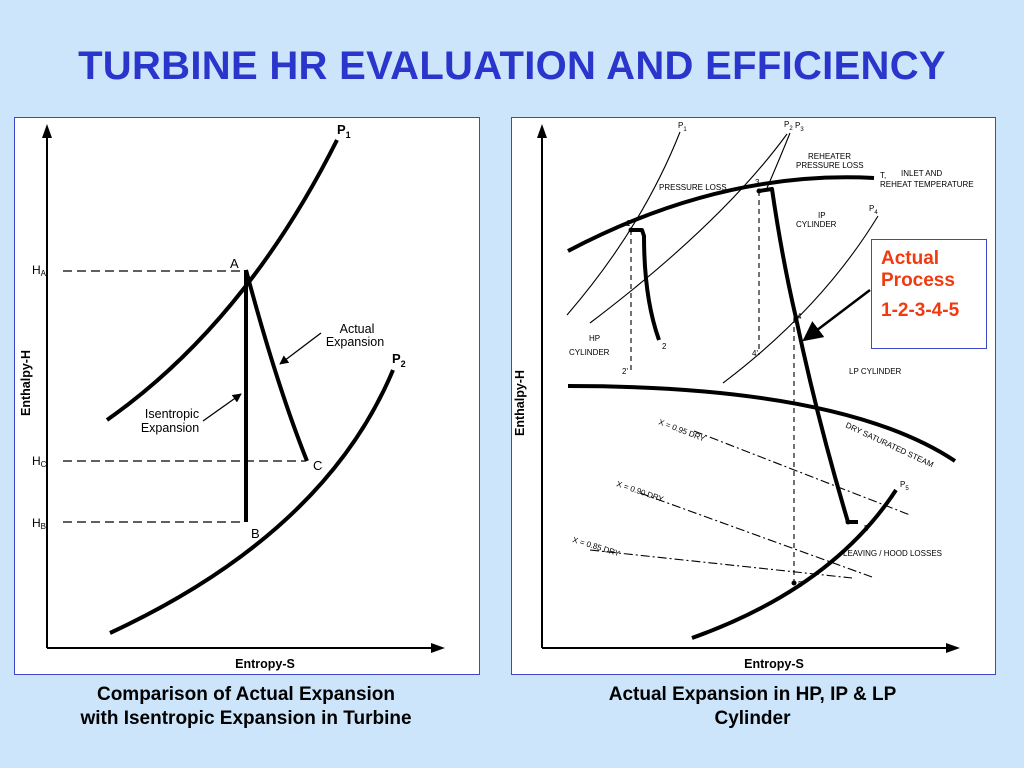 The image size is (1024, 768). Describe the element at coordinates (172, 414) in the screenshot. I see `isentropic-label-line1: Isentropic` at that location.